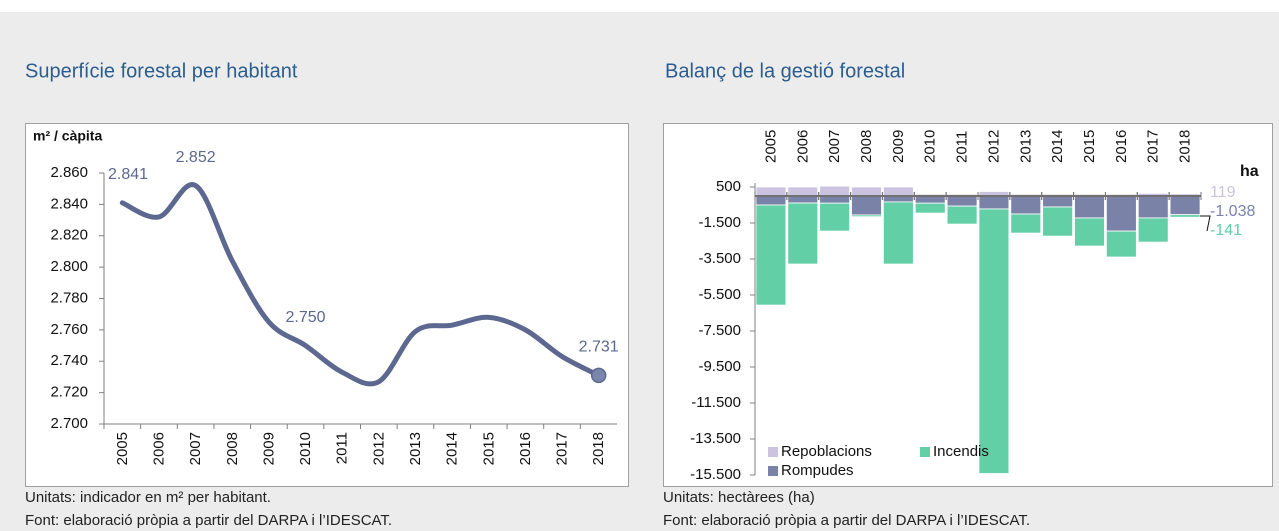 The image size is (1279, 531). I want to click on end-marker, so click(598, 375).